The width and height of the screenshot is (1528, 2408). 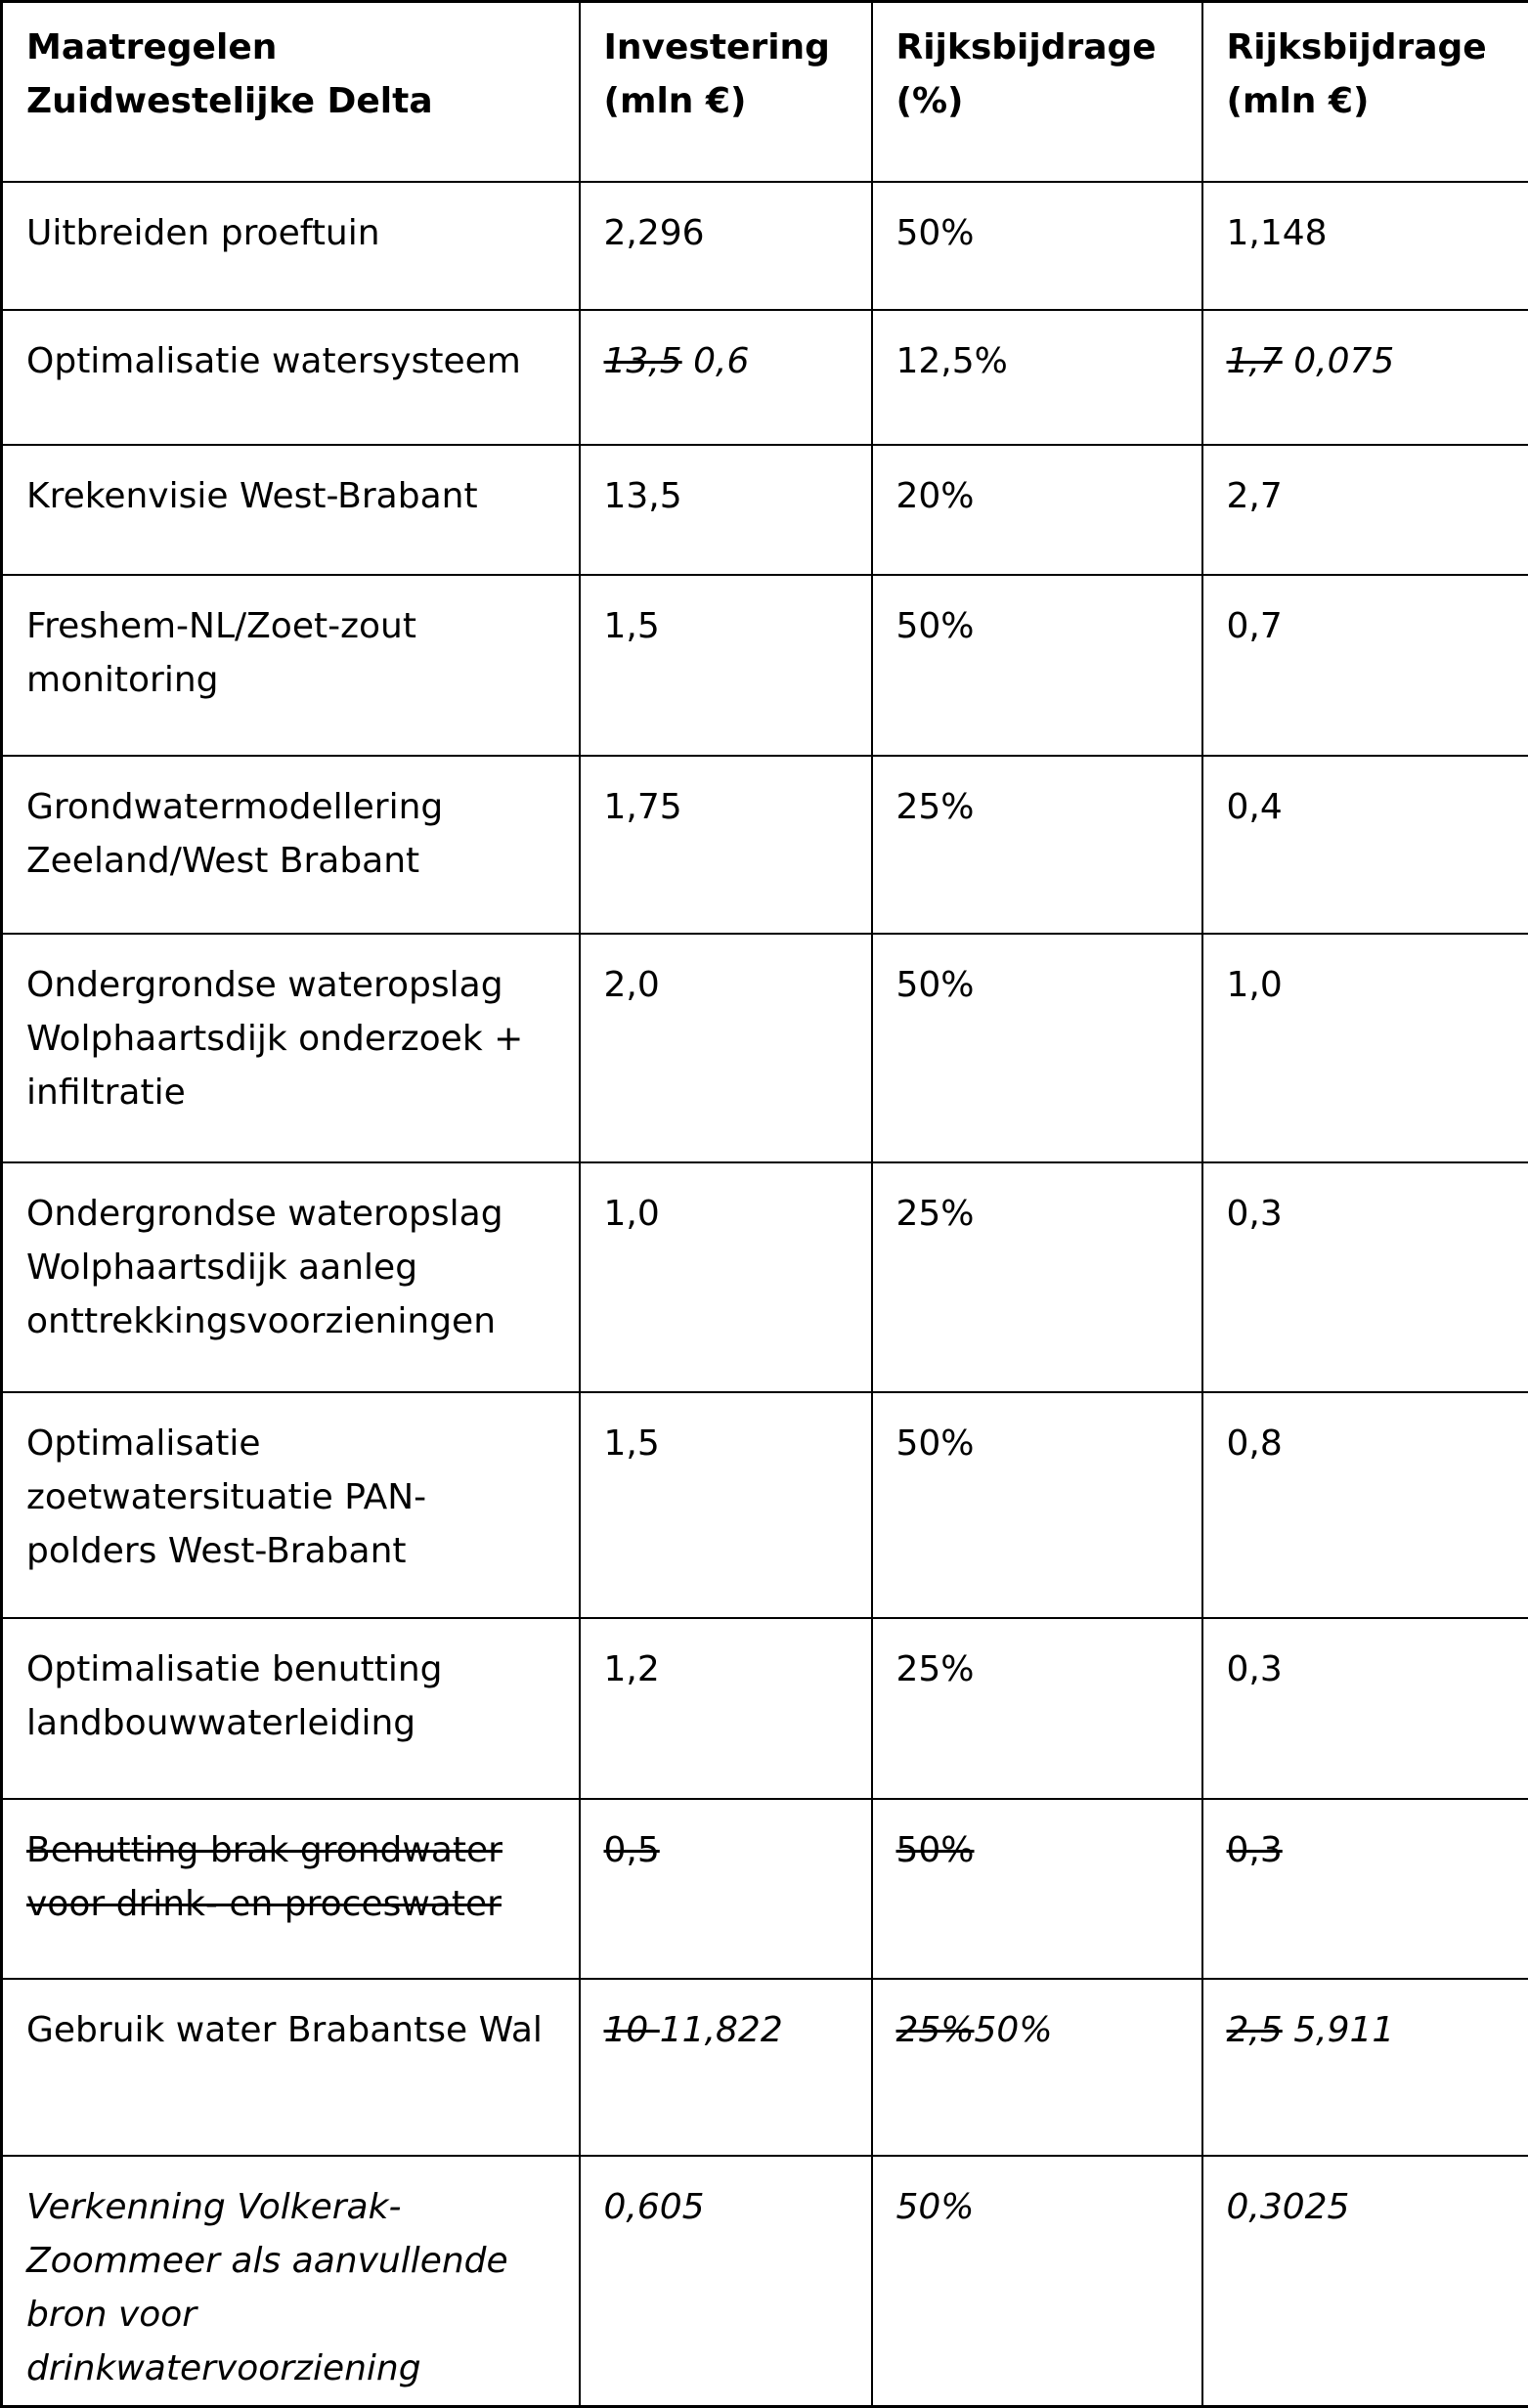 I want to click on text-segment: Gebruik water Brabantse Wal, so click(x=284, y=2030).